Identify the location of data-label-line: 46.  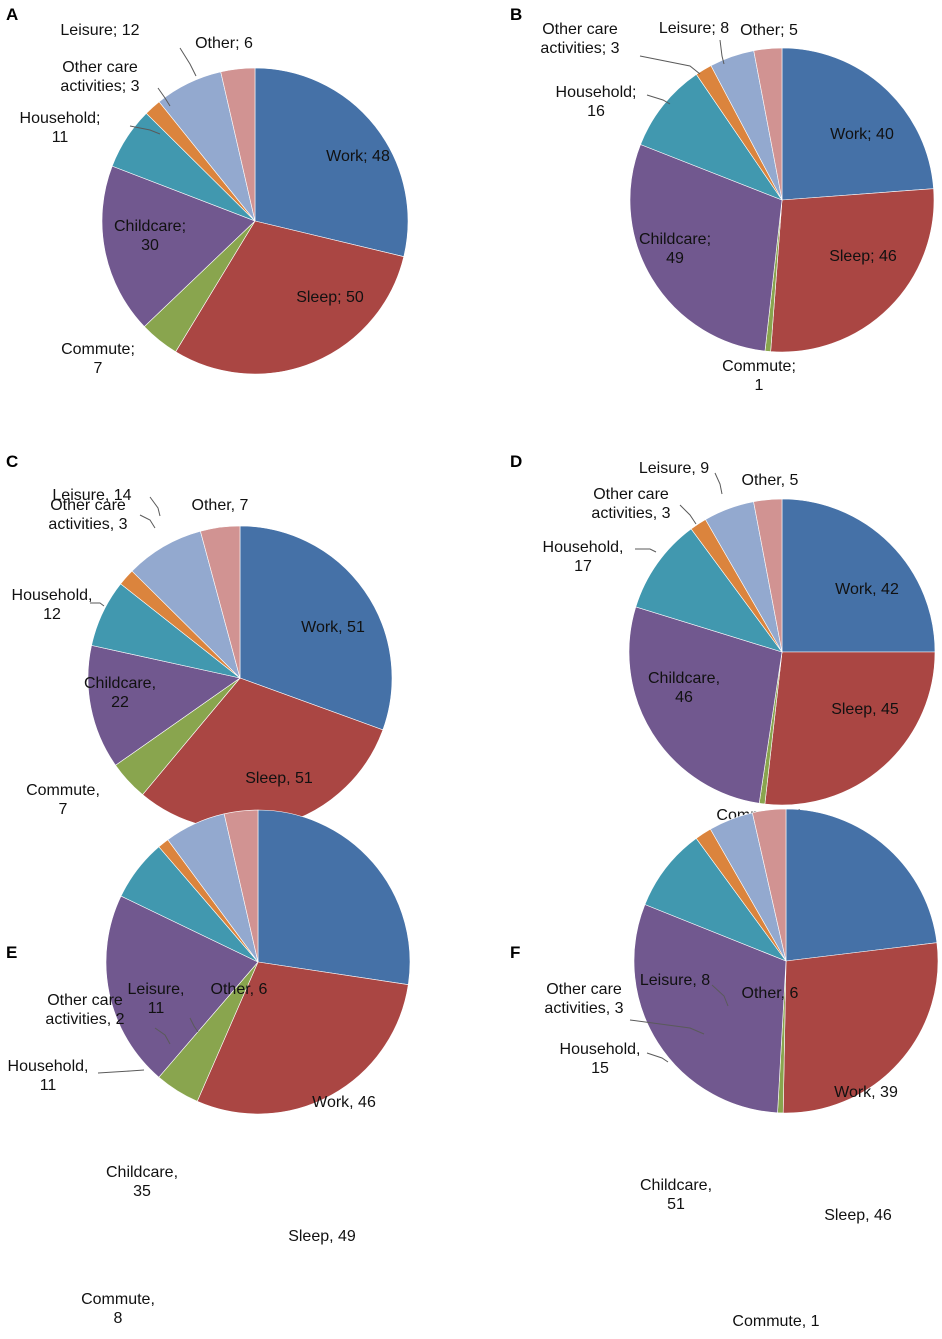
(684, 697).